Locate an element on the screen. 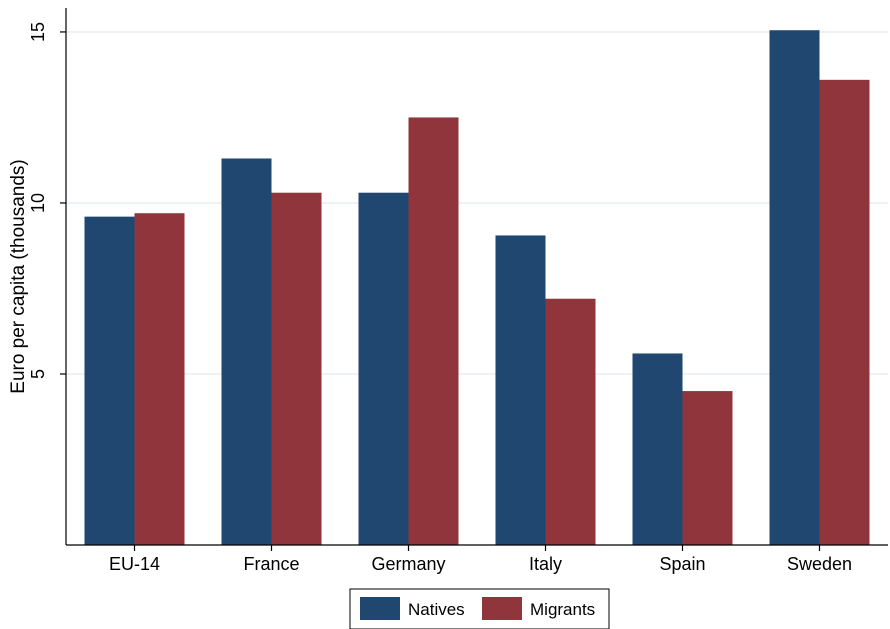 The image size is (890, 629). x-tick-label: France is located at coordinates (271, 564).